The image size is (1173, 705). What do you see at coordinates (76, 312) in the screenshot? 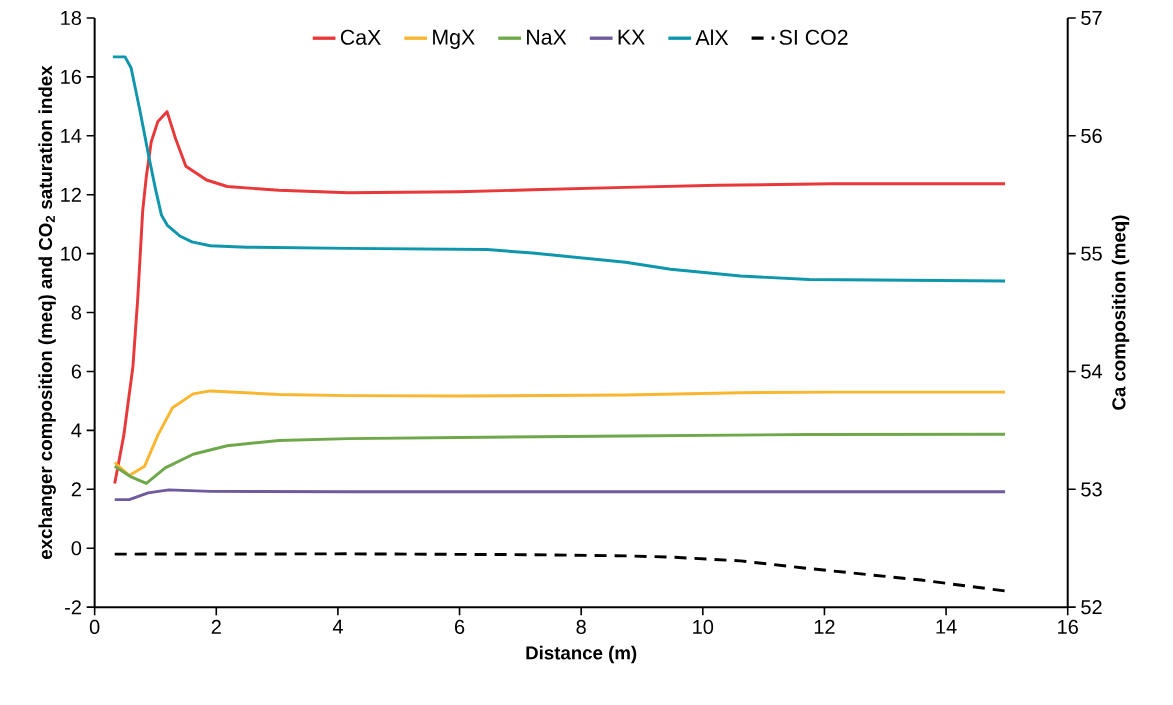
I see `y-tick-label: 8` at bounding box center [76, 312].